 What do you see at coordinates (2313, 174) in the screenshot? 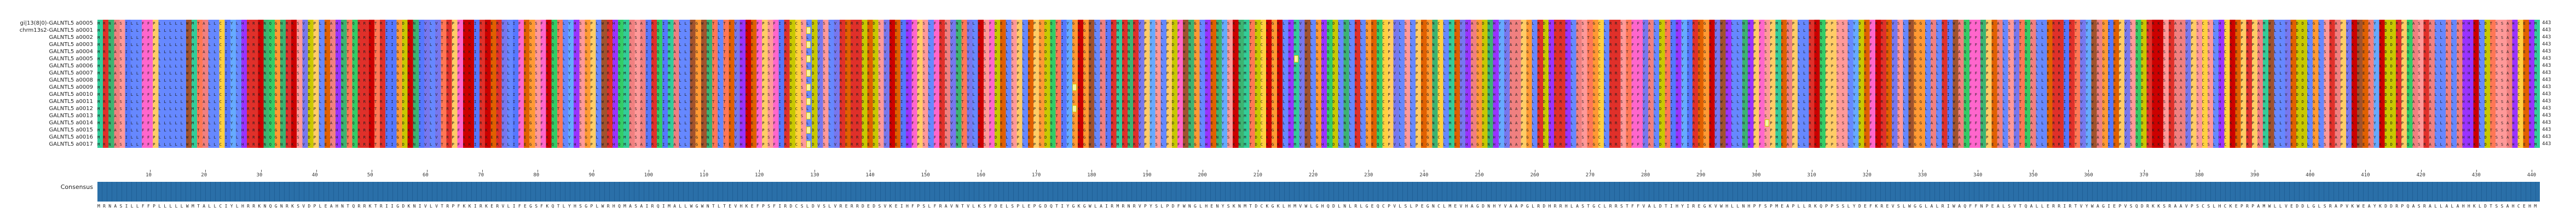
I see `ruler-tick: 400` at bounding box center [2313, 174].